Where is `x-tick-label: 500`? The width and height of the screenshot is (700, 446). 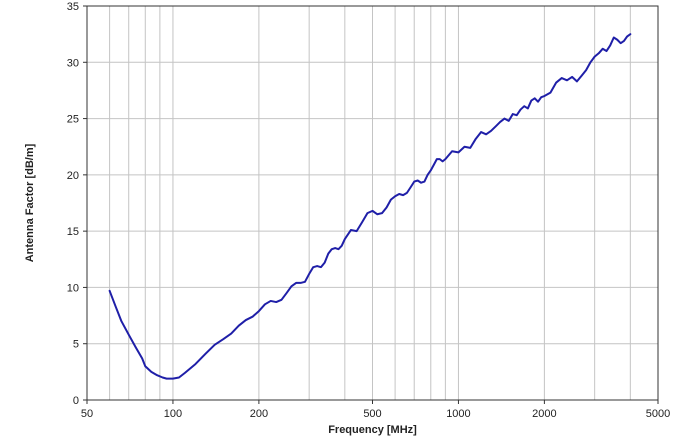
x-tick-label: 500 is located at coordinates (372, 414).